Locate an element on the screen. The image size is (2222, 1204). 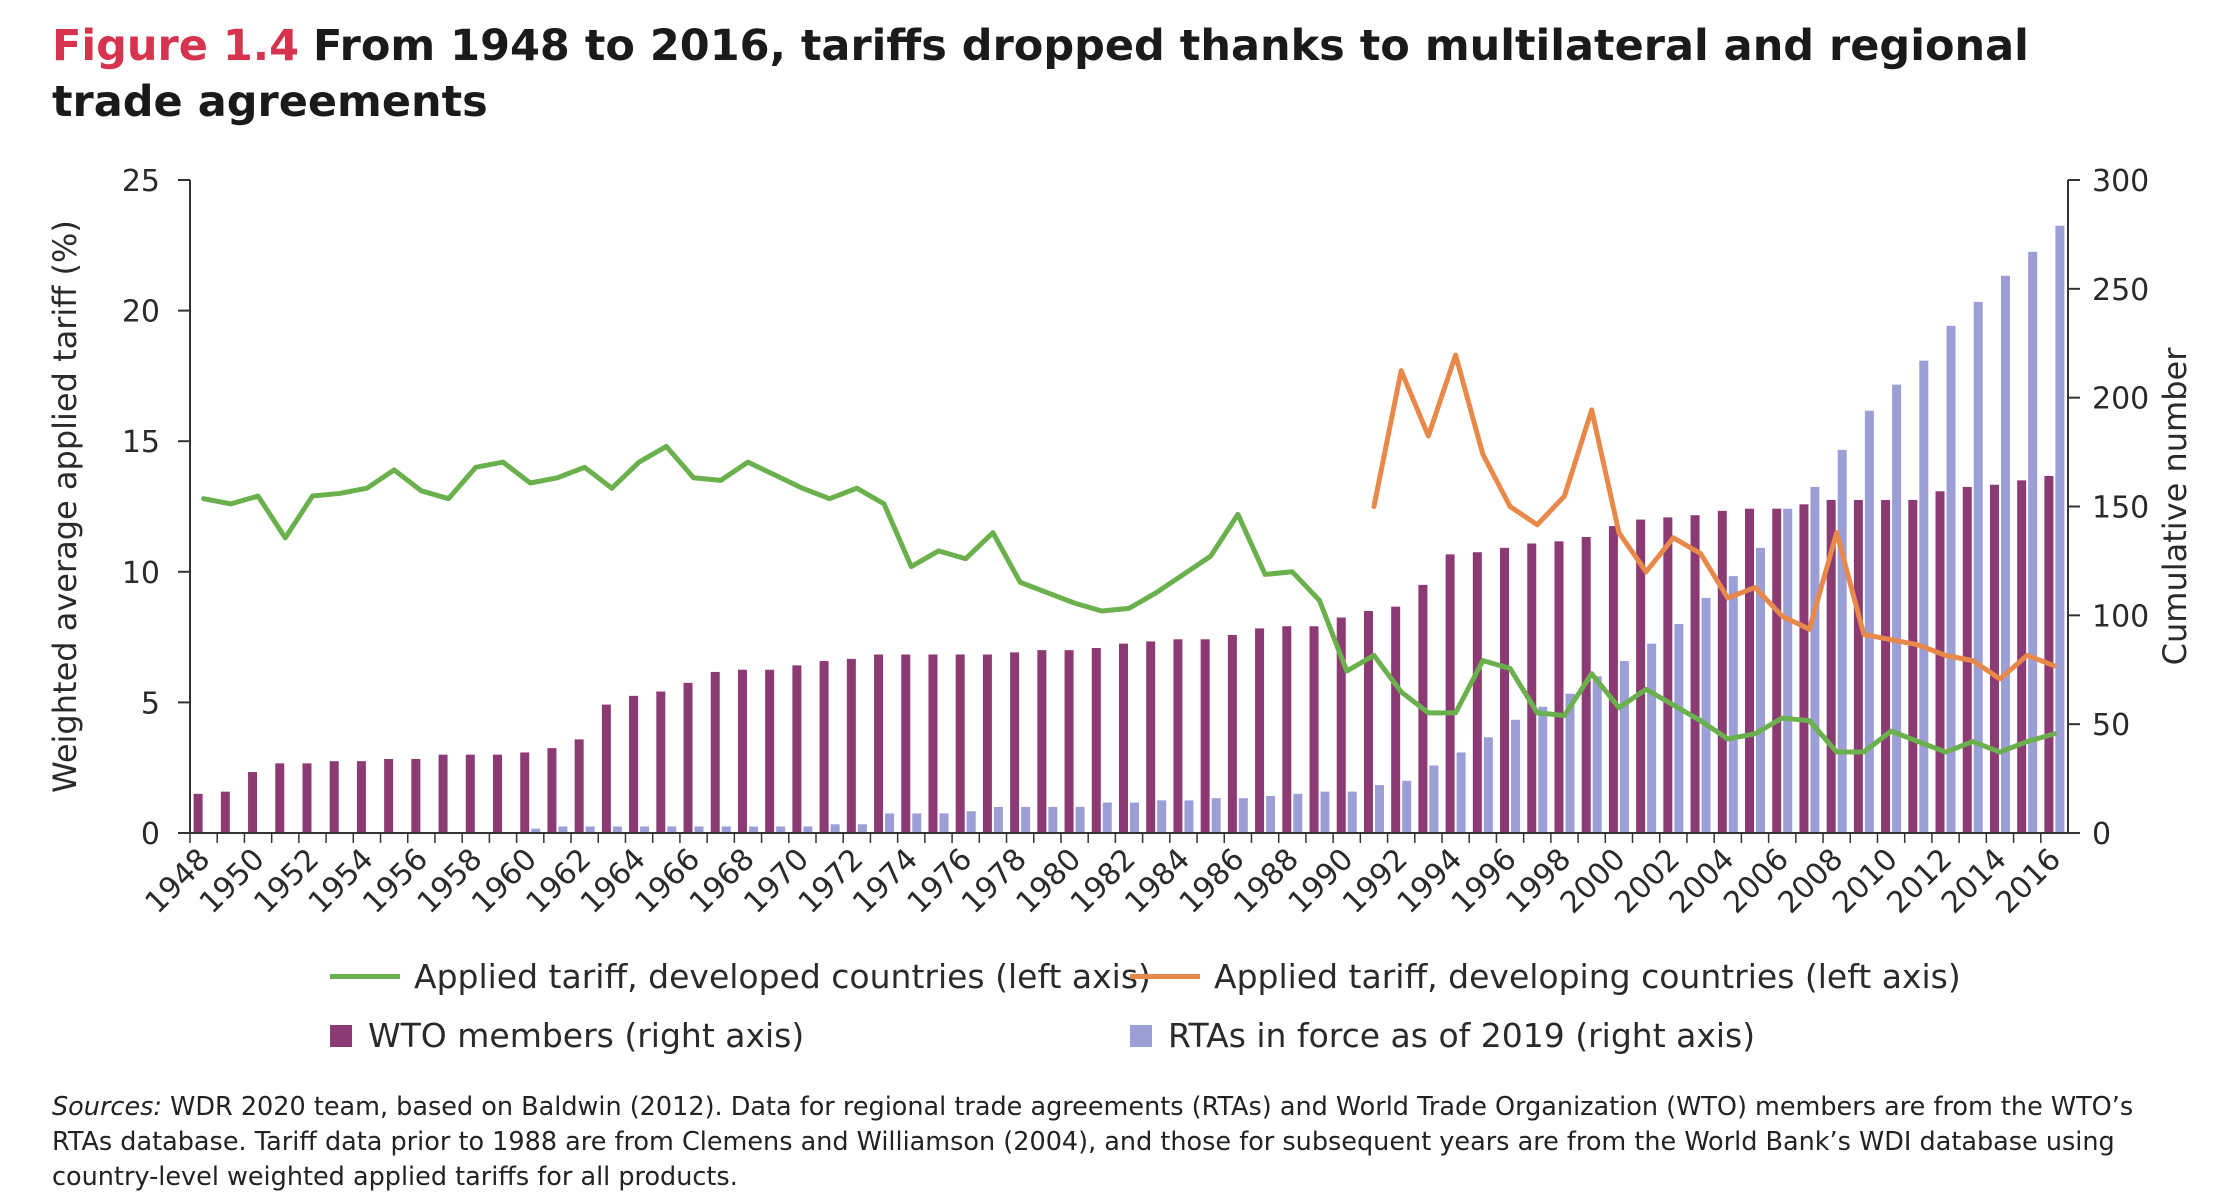
line-developing is located at coordinates (1714, 517).